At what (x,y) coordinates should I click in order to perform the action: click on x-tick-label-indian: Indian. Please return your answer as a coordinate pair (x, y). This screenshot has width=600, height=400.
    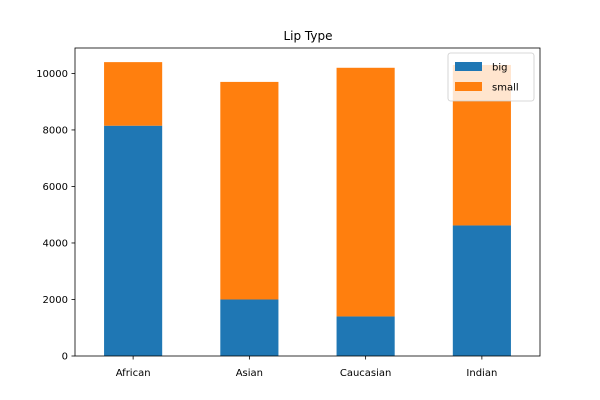
    Looking at the image, I should click on (481, 373).